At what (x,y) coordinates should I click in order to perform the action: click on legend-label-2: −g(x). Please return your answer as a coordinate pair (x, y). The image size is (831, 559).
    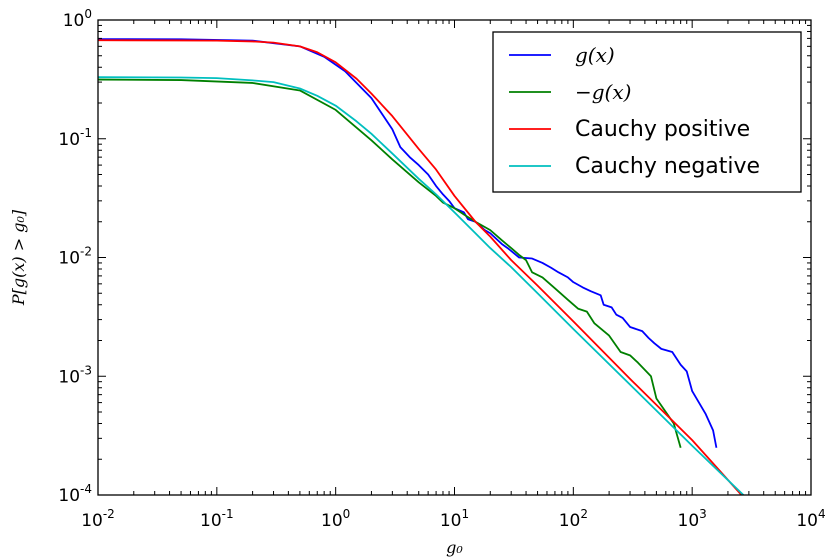
    Looking at the image, I should click on (603, 92).